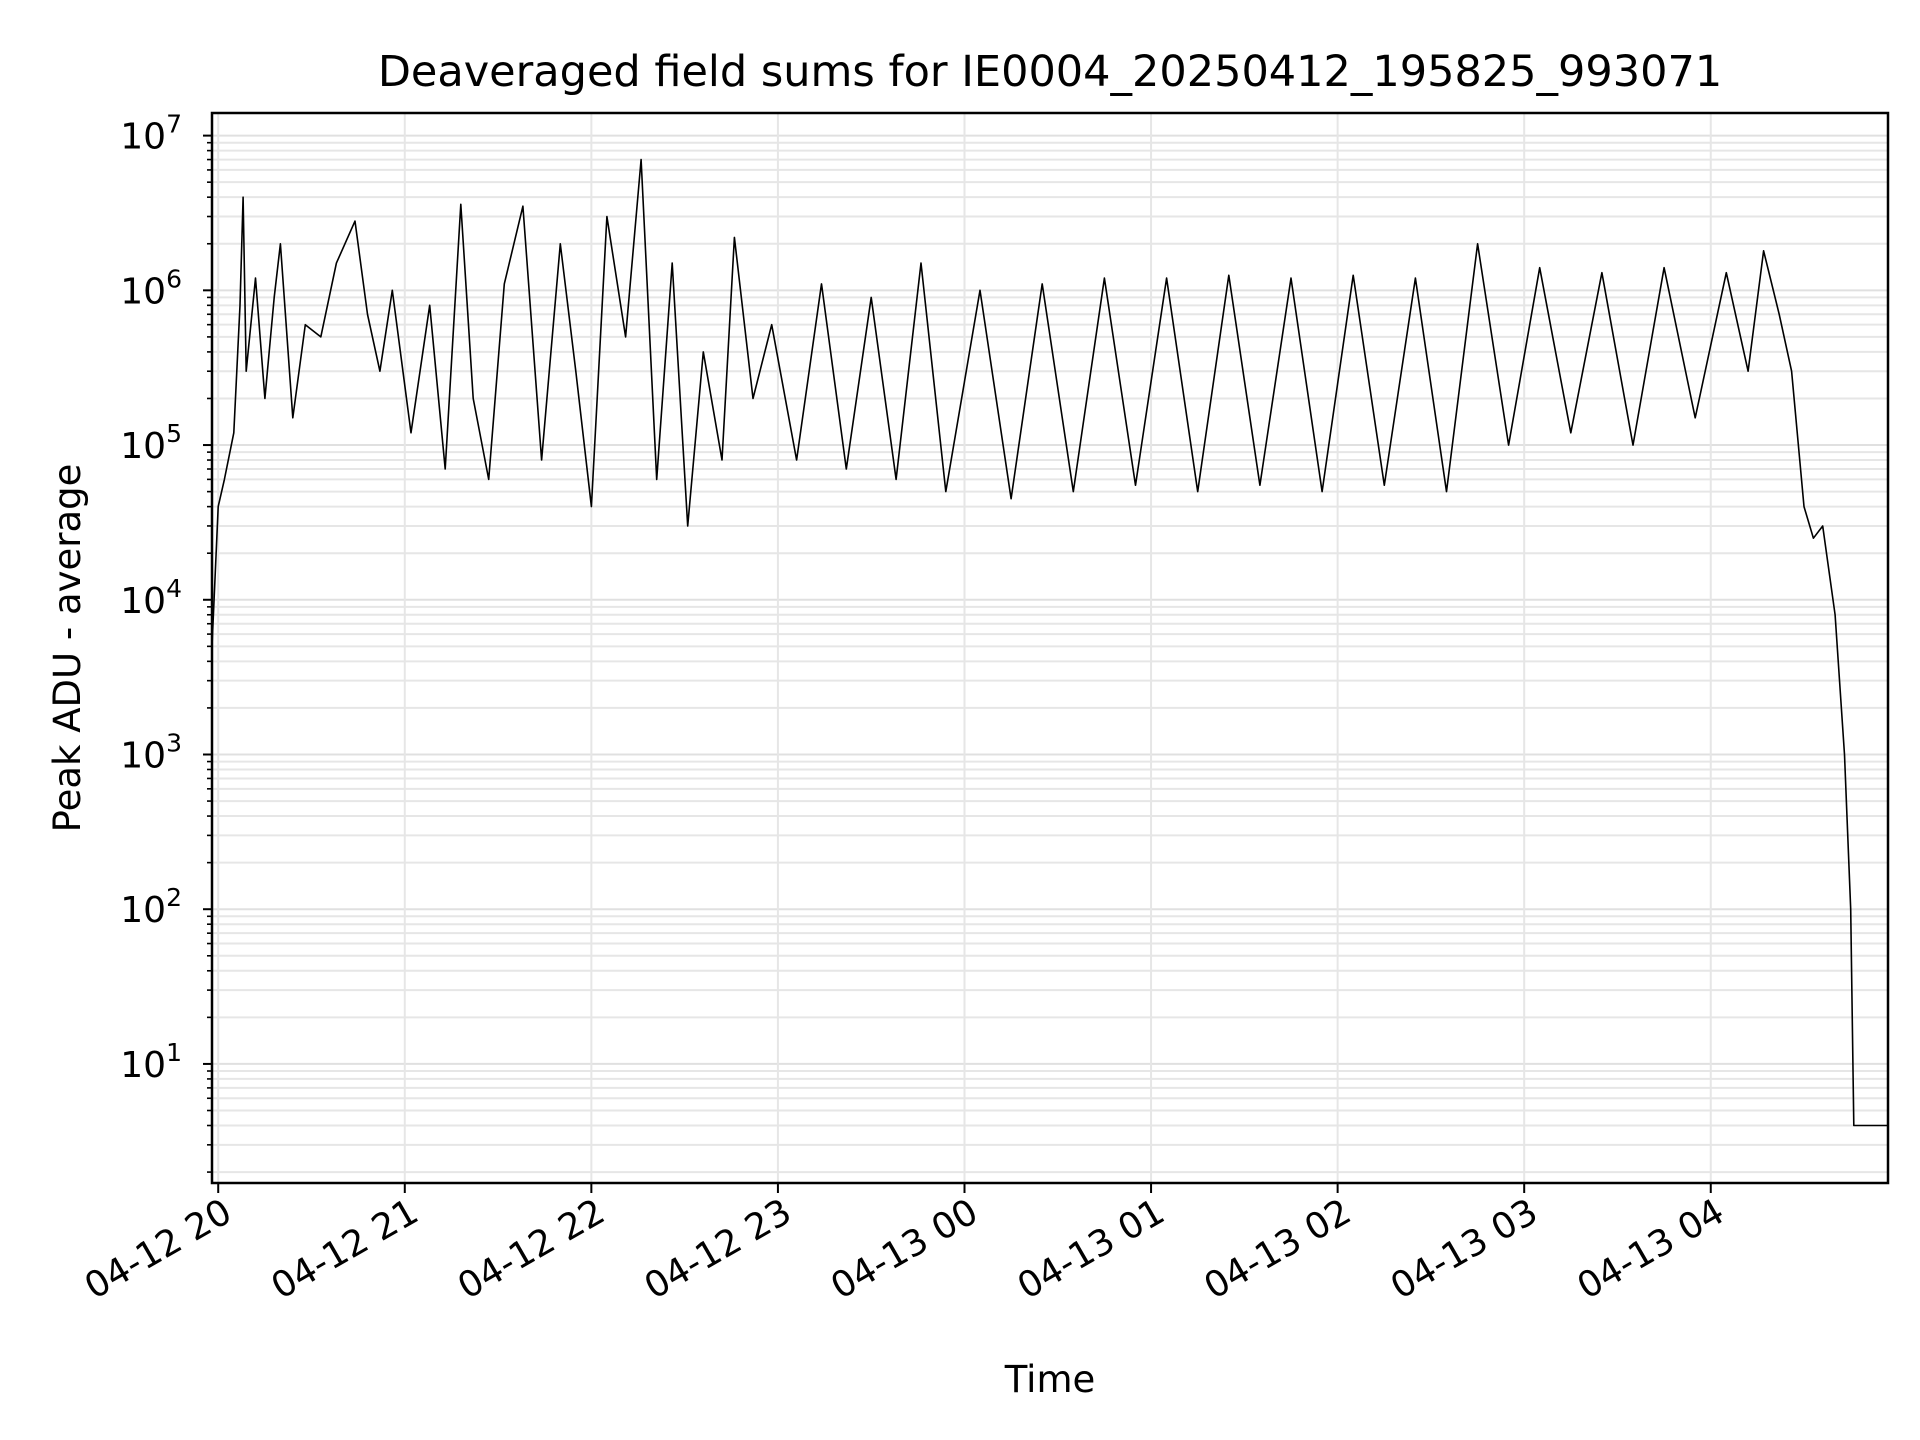 Image resolution: width=1920 pixels, height=1440 pixels. Describe the element at coordinates (1651, 1249) in the screenshot. I see `x-tick-label: 04-13 04` at that location.